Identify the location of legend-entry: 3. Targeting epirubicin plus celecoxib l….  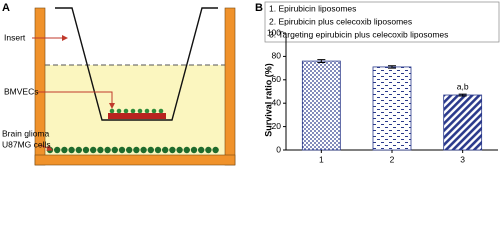
(358, 34).